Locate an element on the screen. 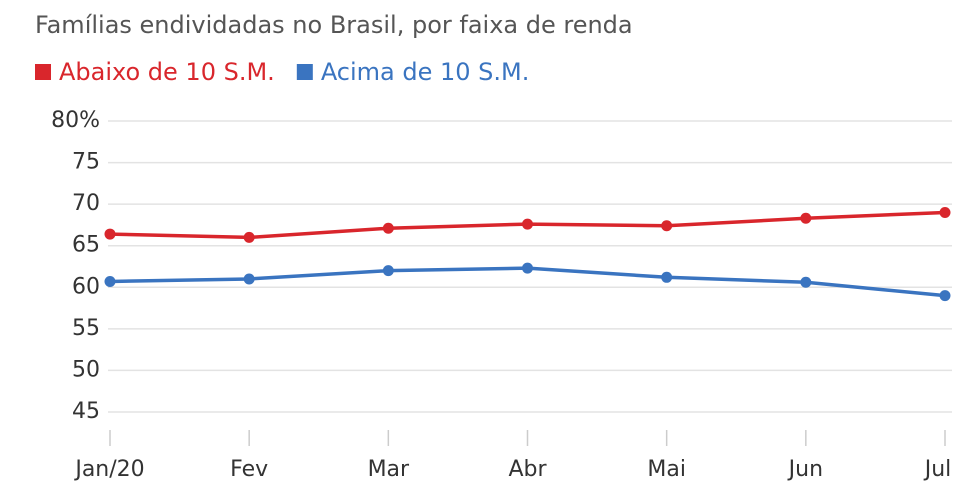 This screenshot has height=481, width=965. y-tick-label: 55 is located at coordinates (86, 328).